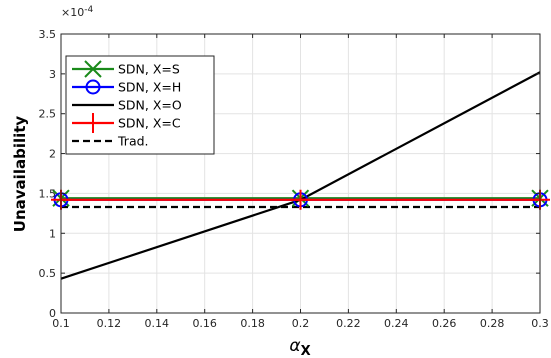 This screenshot has width=551, height=358. What do you see at coordinates (149, 87) in the screenshot?
I see `legend-label: SDN, X=H` at bounding box center [149, 87].